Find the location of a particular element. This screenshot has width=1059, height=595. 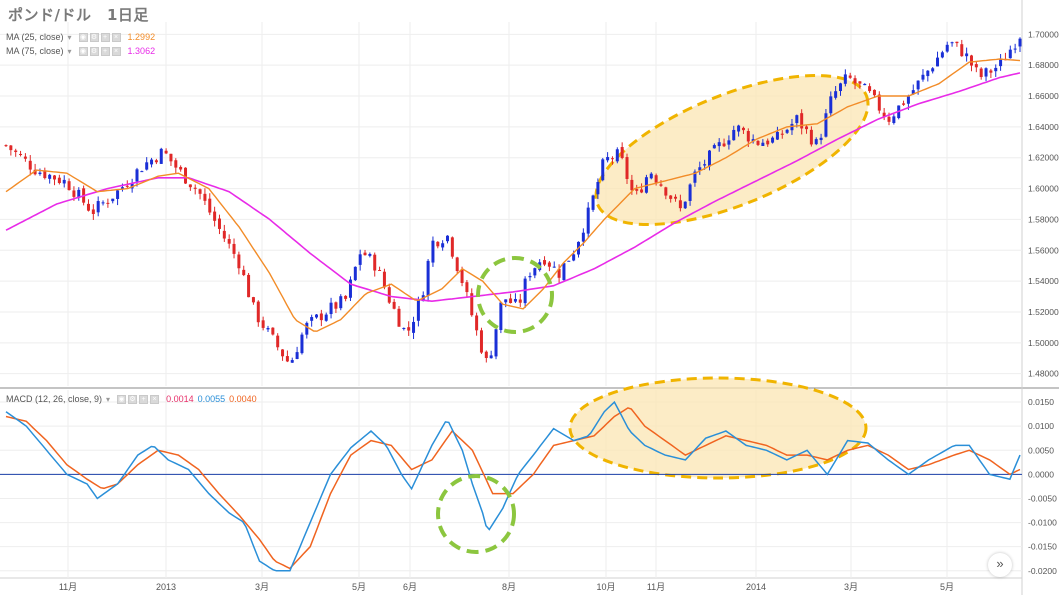

macd-tick-label: 0.0050 is located at coordinates (1041, 450).